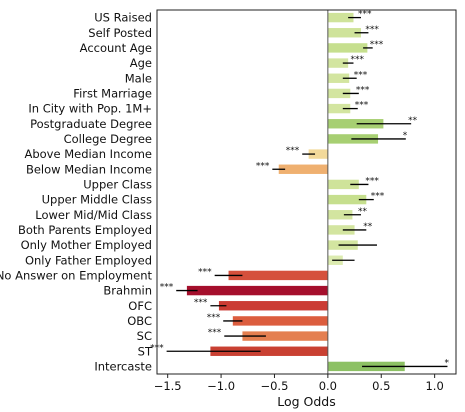 The height and width of the screenshot is (412, 465). I want to click on x-axis-ticks: −1.5 −1.0 −0.5 0.0 0.5 1.0, so click(299, 383).